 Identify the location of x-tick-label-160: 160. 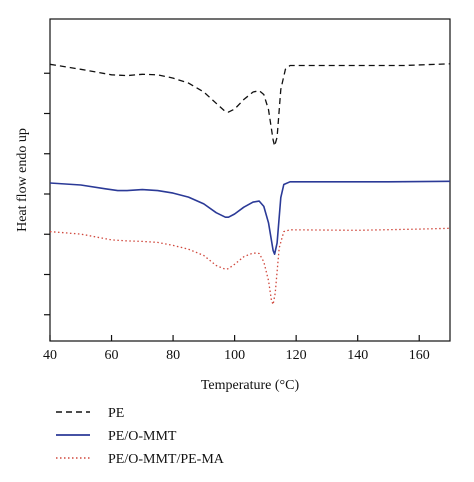
(419, 355).